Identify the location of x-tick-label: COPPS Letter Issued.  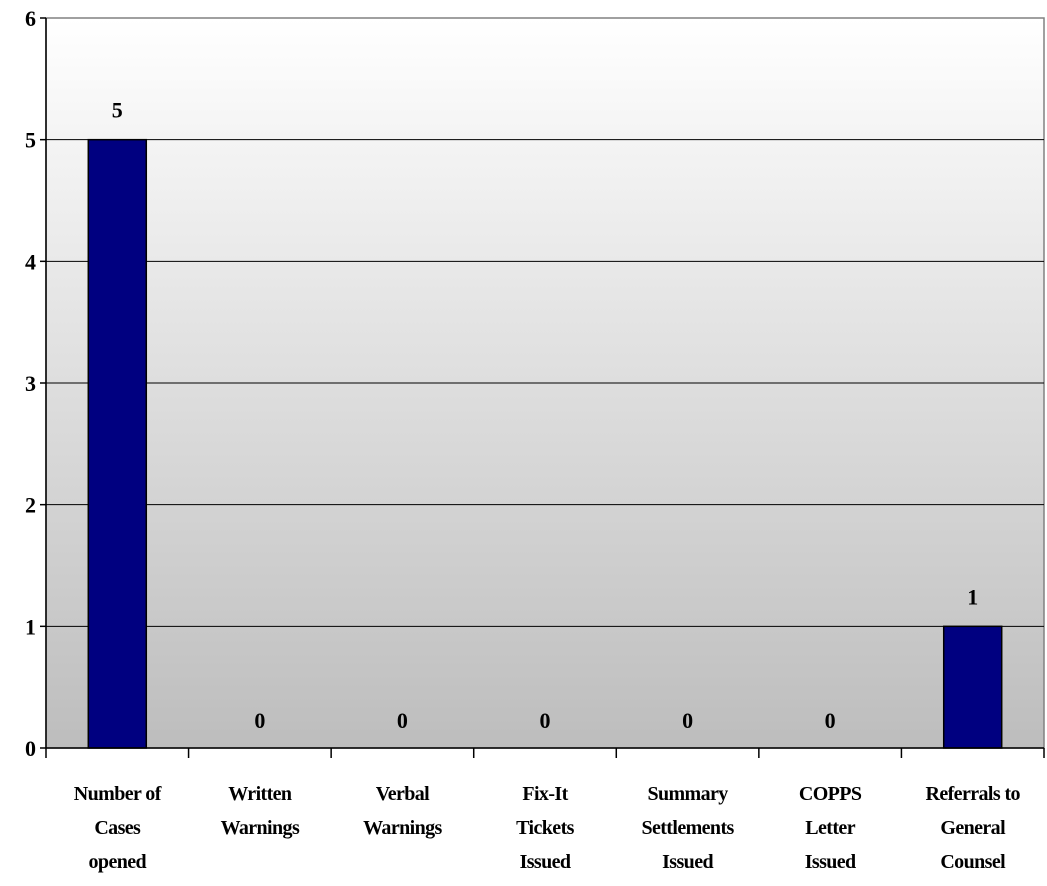
(830, 828).